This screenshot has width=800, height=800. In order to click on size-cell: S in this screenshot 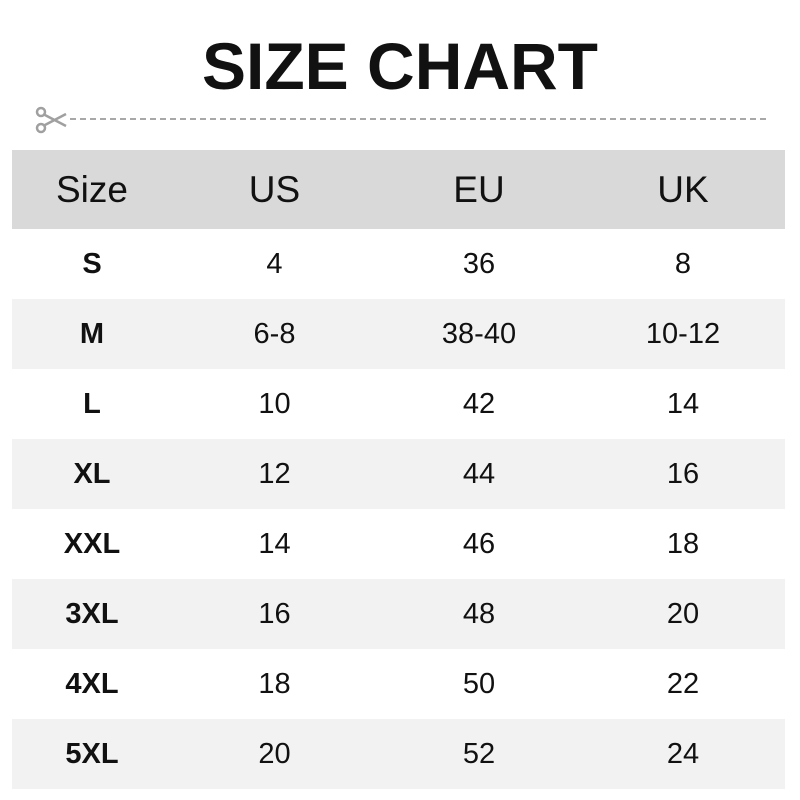, I will do `click(92, 263)`.